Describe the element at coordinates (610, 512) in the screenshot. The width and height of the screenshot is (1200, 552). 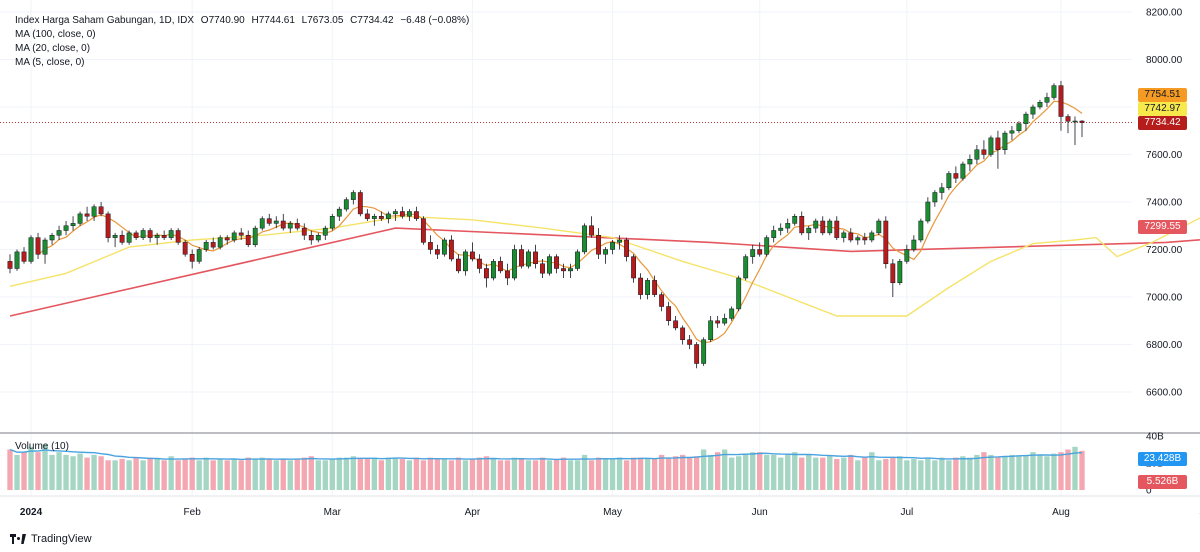
I see `time-axis: 2024FebMarAprMayJunJulAugSepOct` at that location.